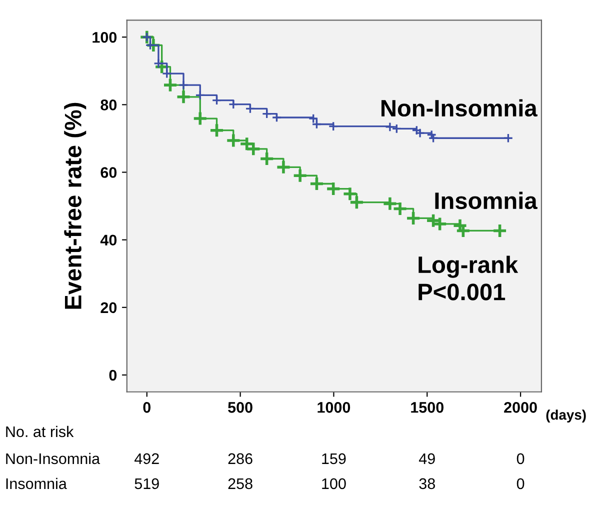 This screenshot has height=505, width=616. What do you see at coordinates (147, 407) in the screenshot?
I see `x-tick-label: 0` at bounding box center [147, 407].